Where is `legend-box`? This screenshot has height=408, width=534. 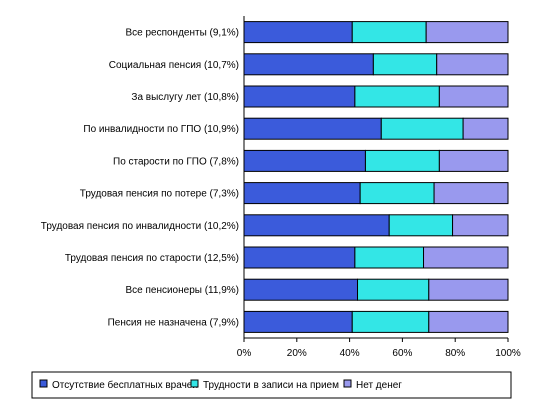 legend-box is located at coordinates (271, 385).